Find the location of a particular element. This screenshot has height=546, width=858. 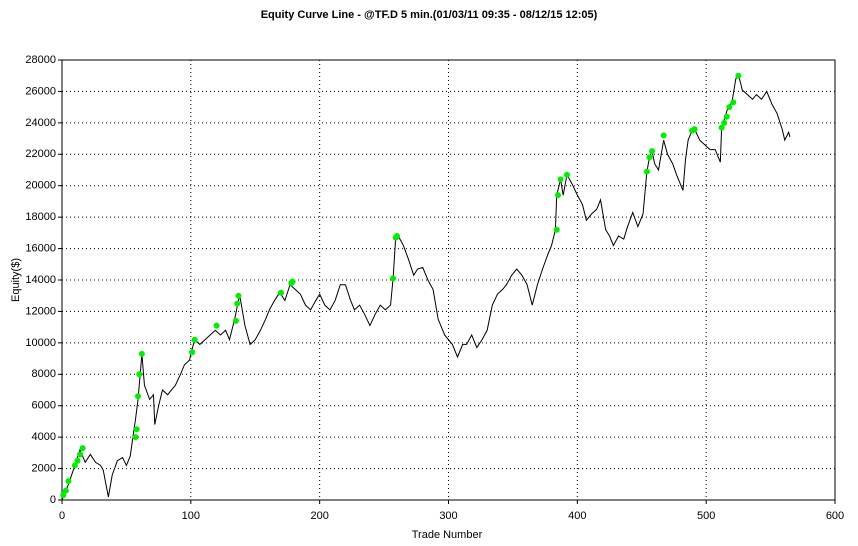

y-tick-label: 14000 is located at coordinates (40, 280).